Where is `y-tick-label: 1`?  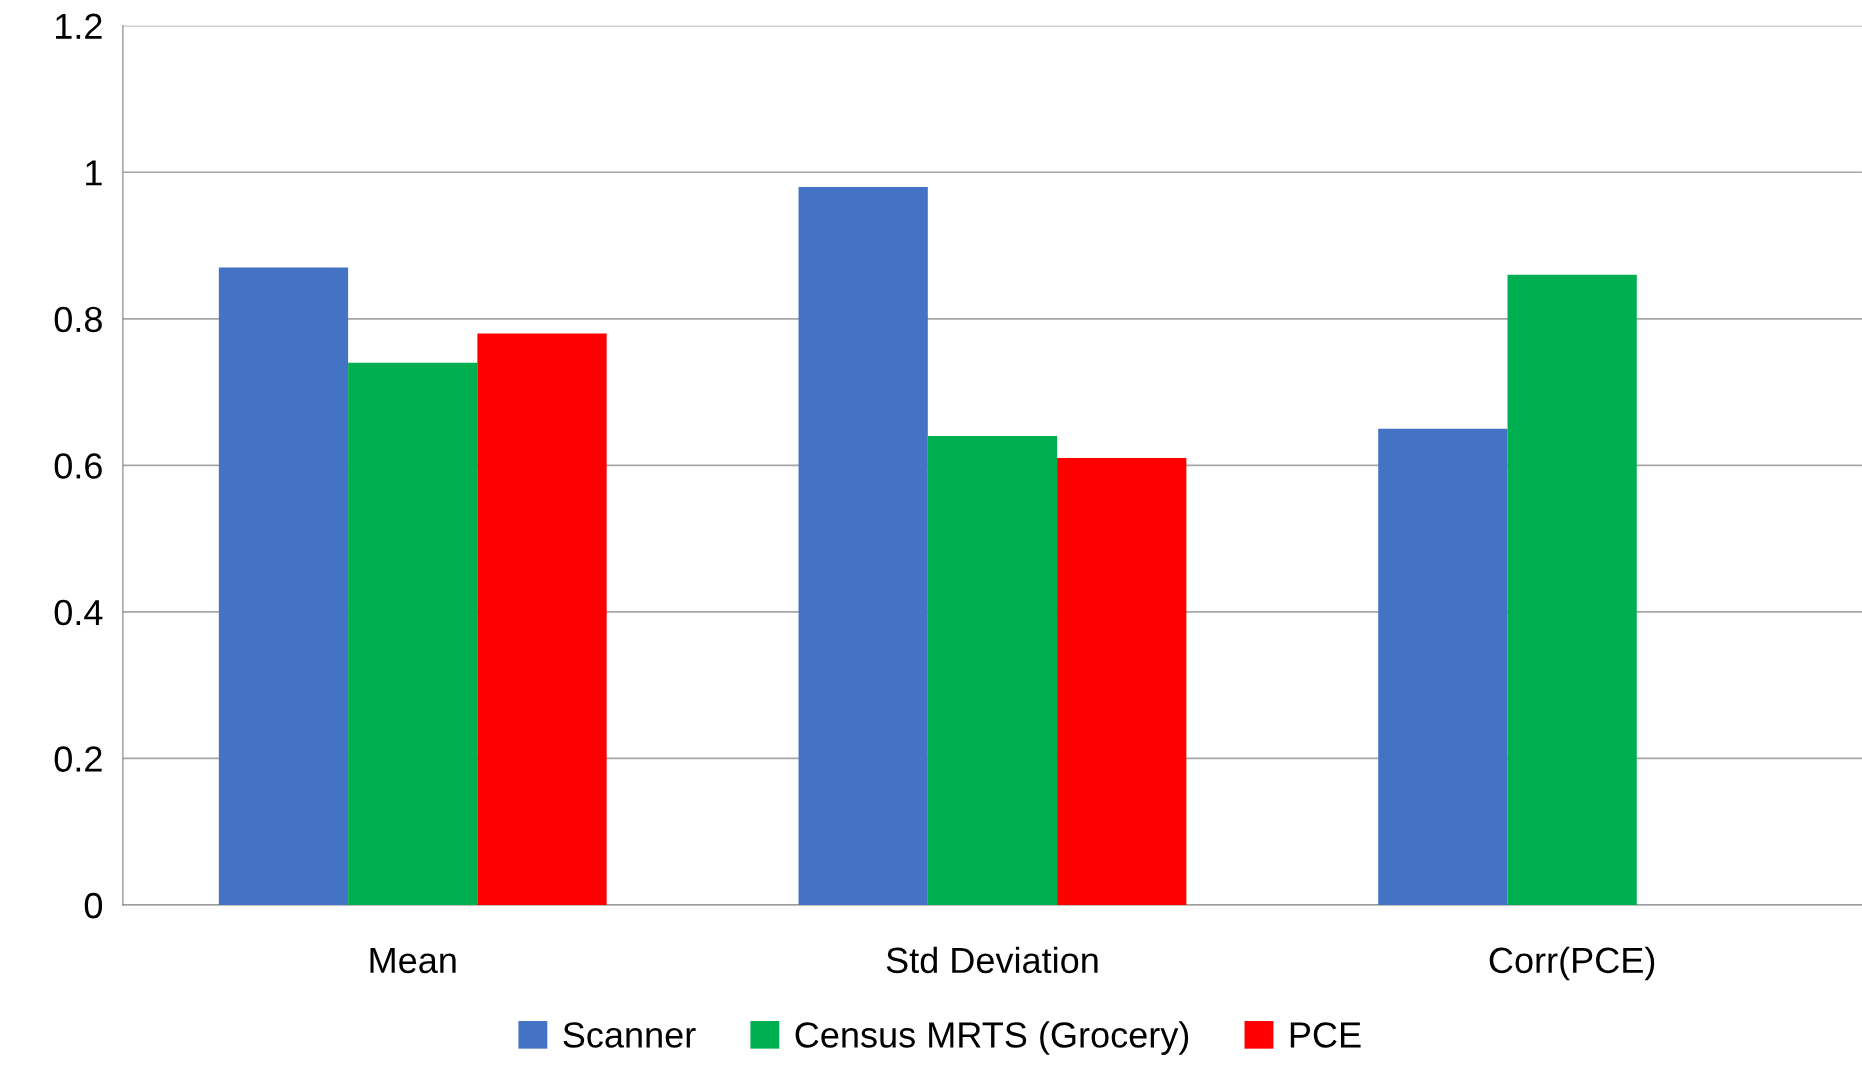
y-tick-label: 1 is located at coordinates (94, 173).